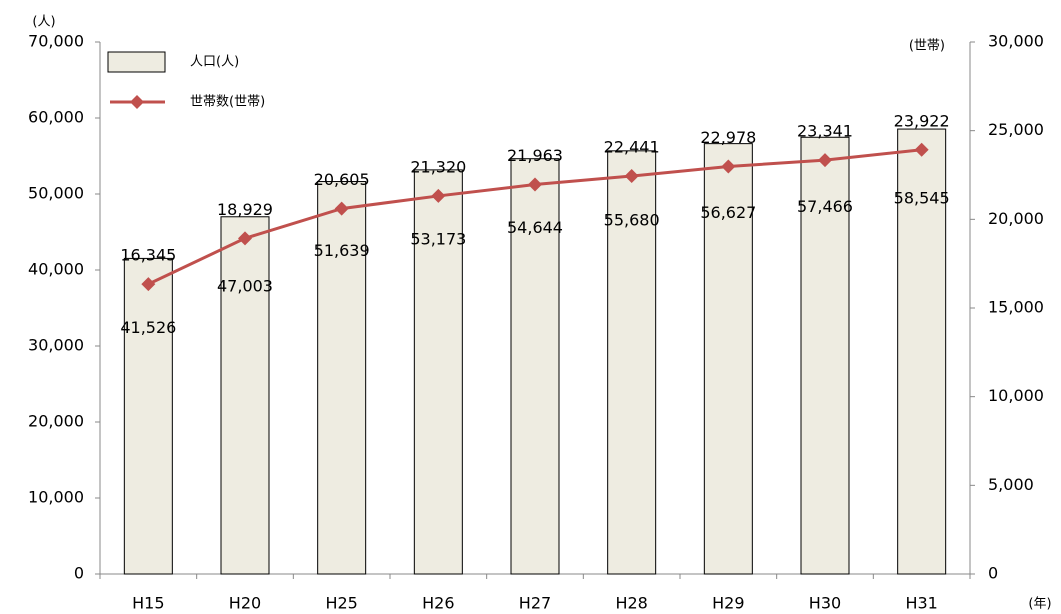 The image size is (1061, 614). Describe the element at coordinates (1011, 484) in the screenshot. I see `y2-tick-label: 5,000` at that location.